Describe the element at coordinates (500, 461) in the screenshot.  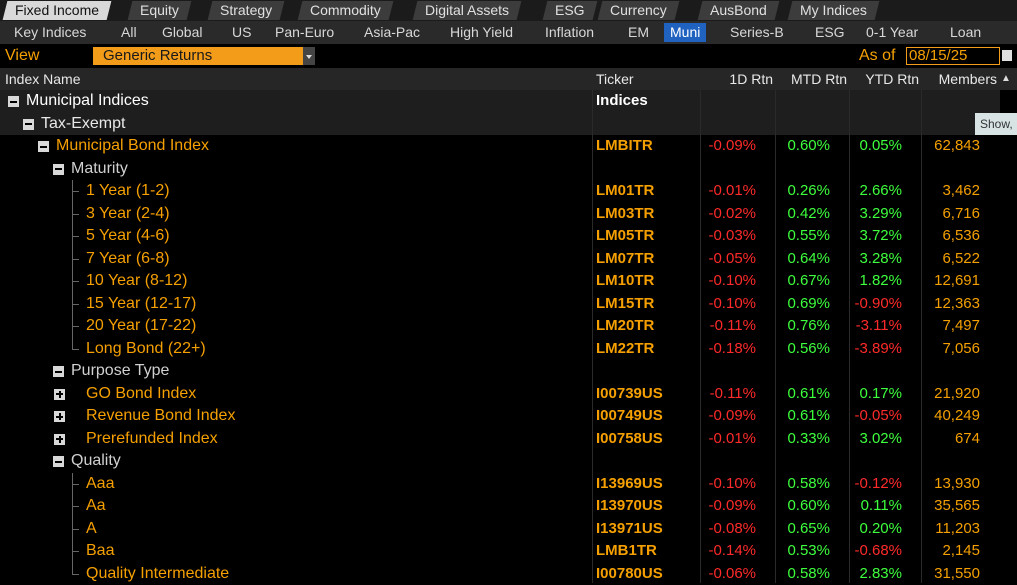
I see `table-row: Quality` at that location.